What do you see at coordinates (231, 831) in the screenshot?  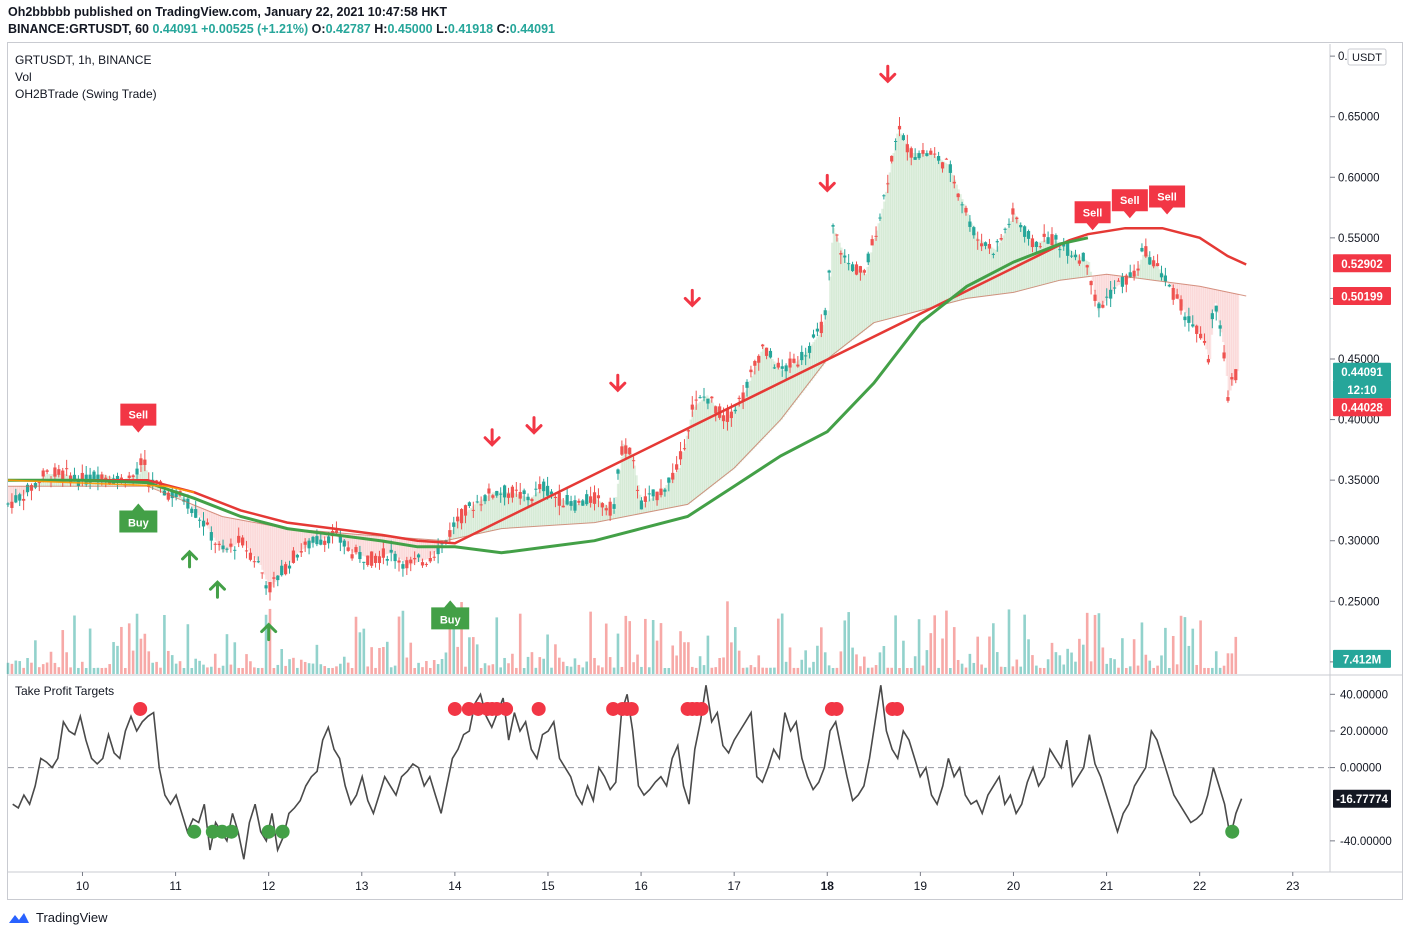 I see `buy-target-dot` at bounding box center [231, 831].